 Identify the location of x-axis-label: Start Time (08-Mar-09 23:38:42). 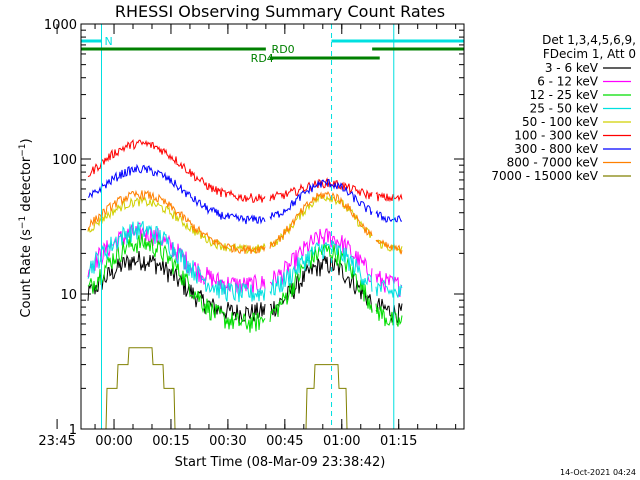
(280, 462).